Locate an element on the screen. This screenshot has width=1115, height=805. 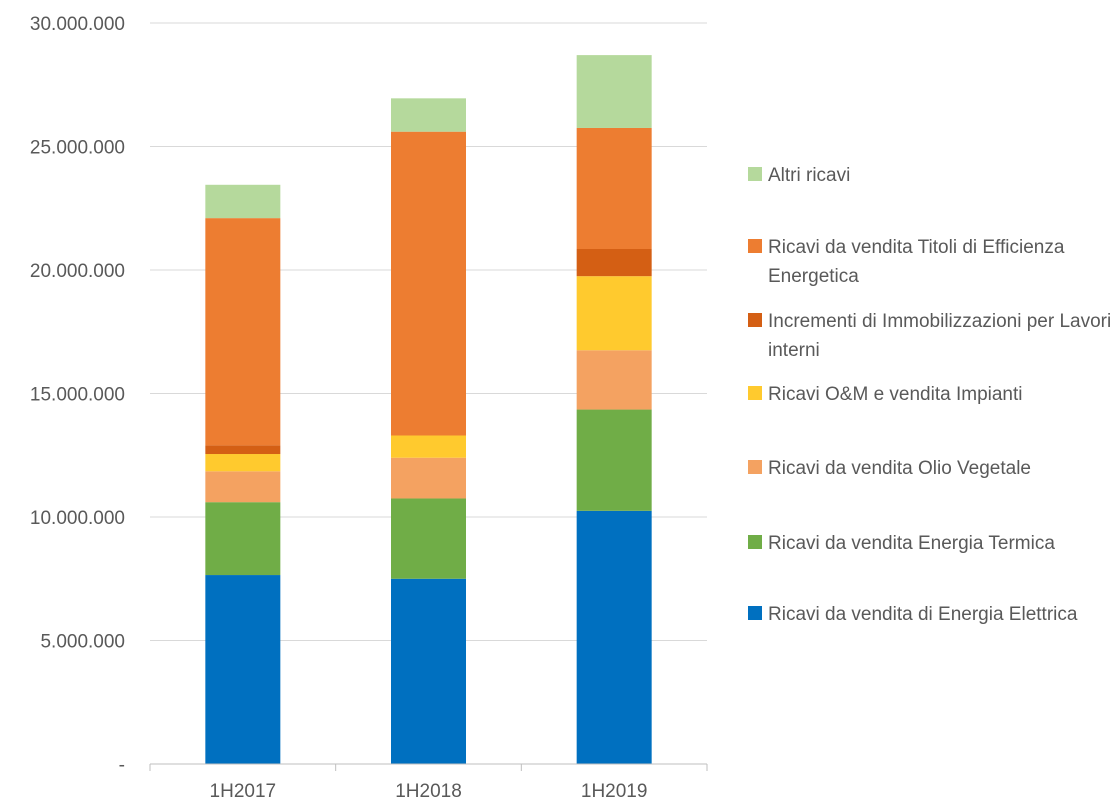
y-tick-label: 5.000.000 is located at coordinates (82, 642).